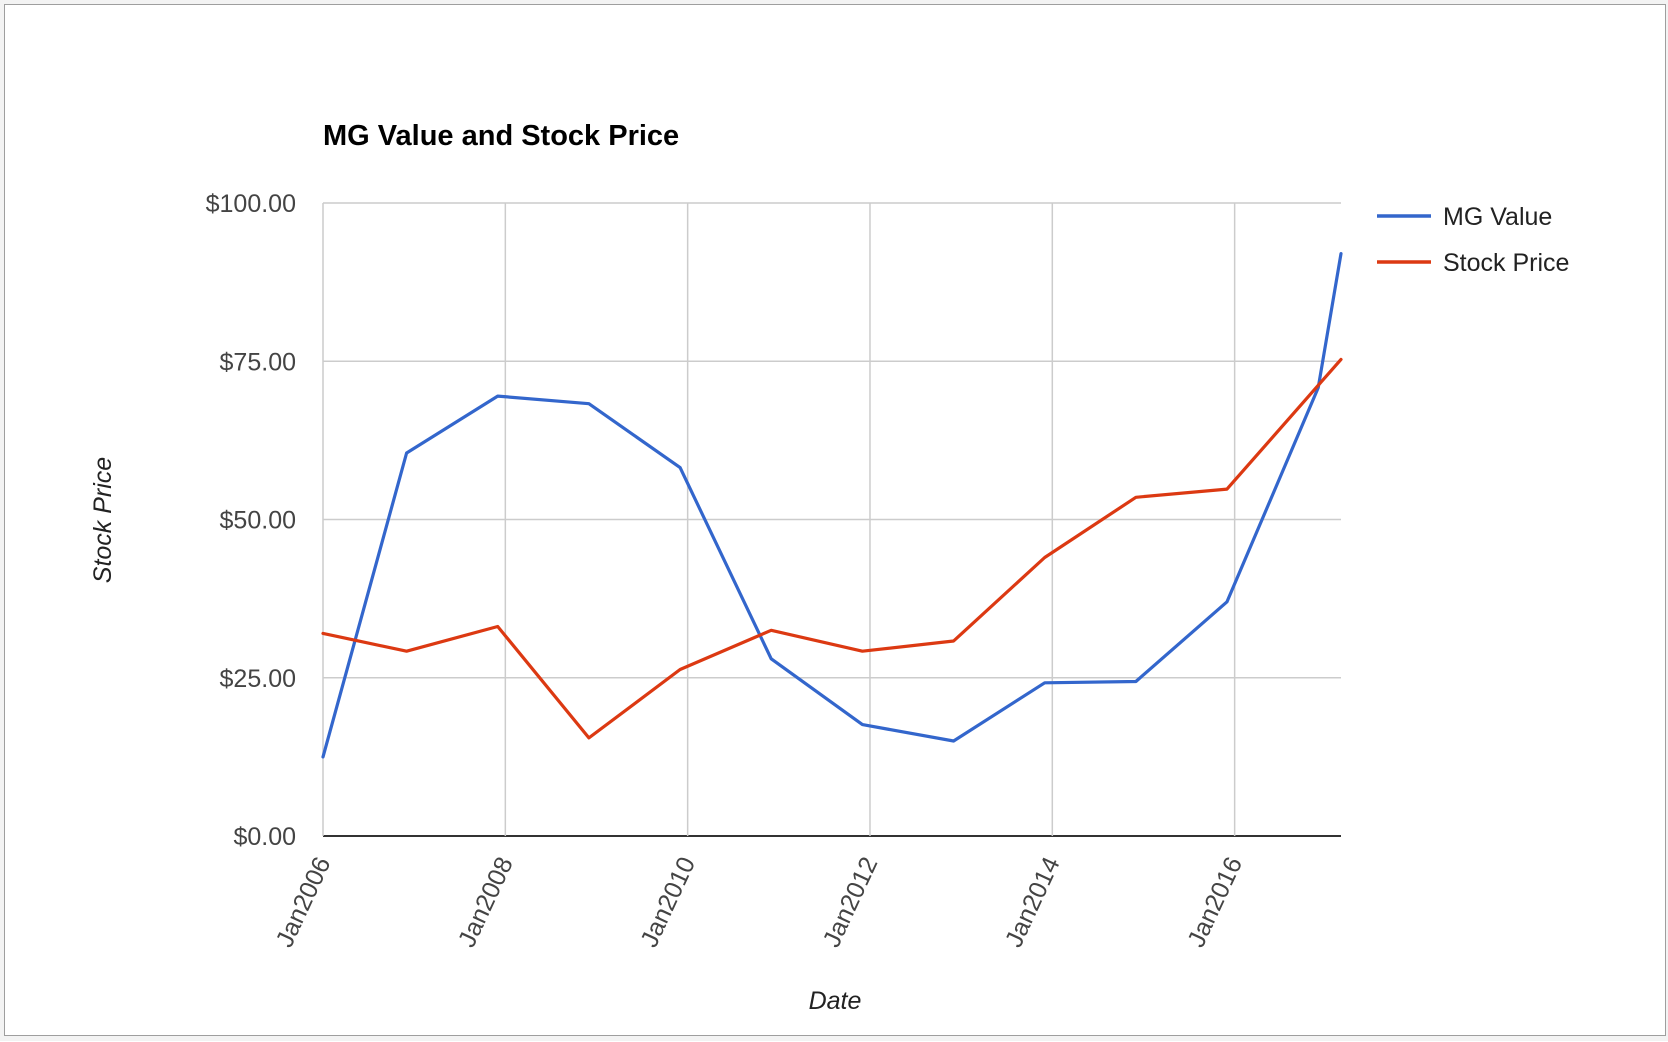  What do you see at coordinates (103, 520) in the screenshot?
I see `y-axis-label: Stock Price` at bounding box center [103, 520].